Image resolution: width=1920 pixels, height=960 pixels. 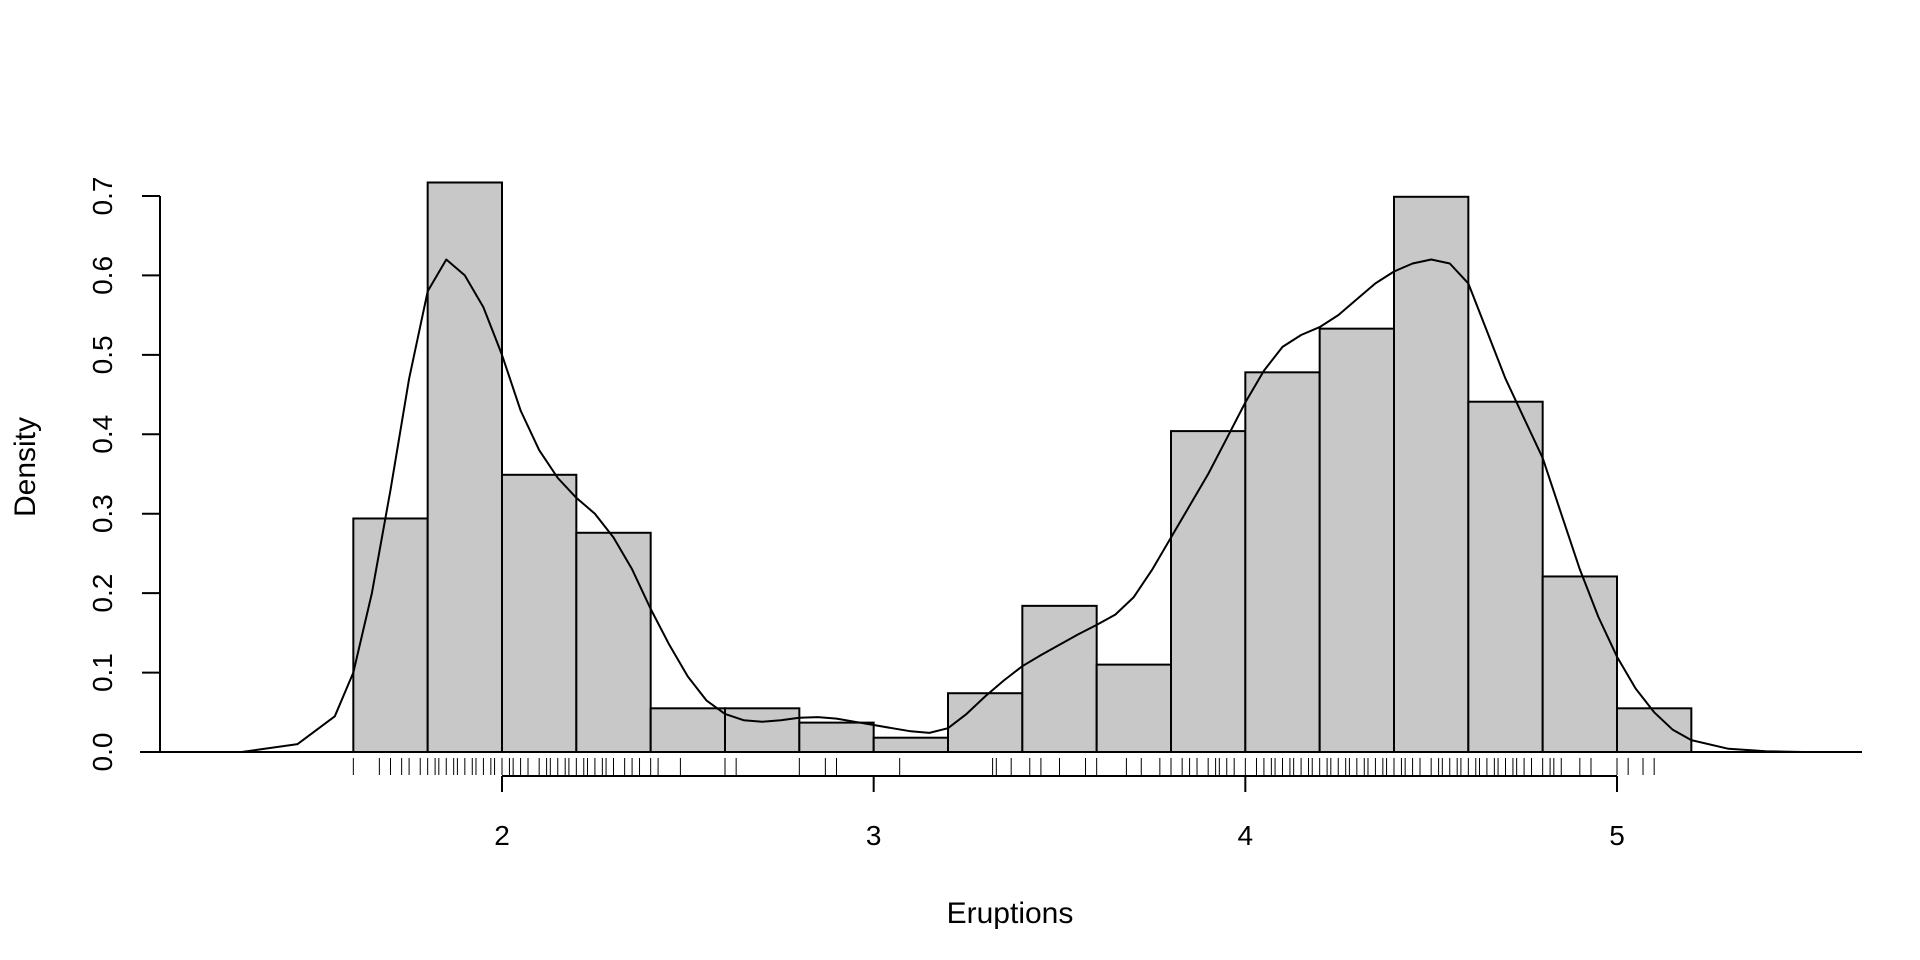 I want to click on y-tick-label: 0.5, so click(x=102, y=354).